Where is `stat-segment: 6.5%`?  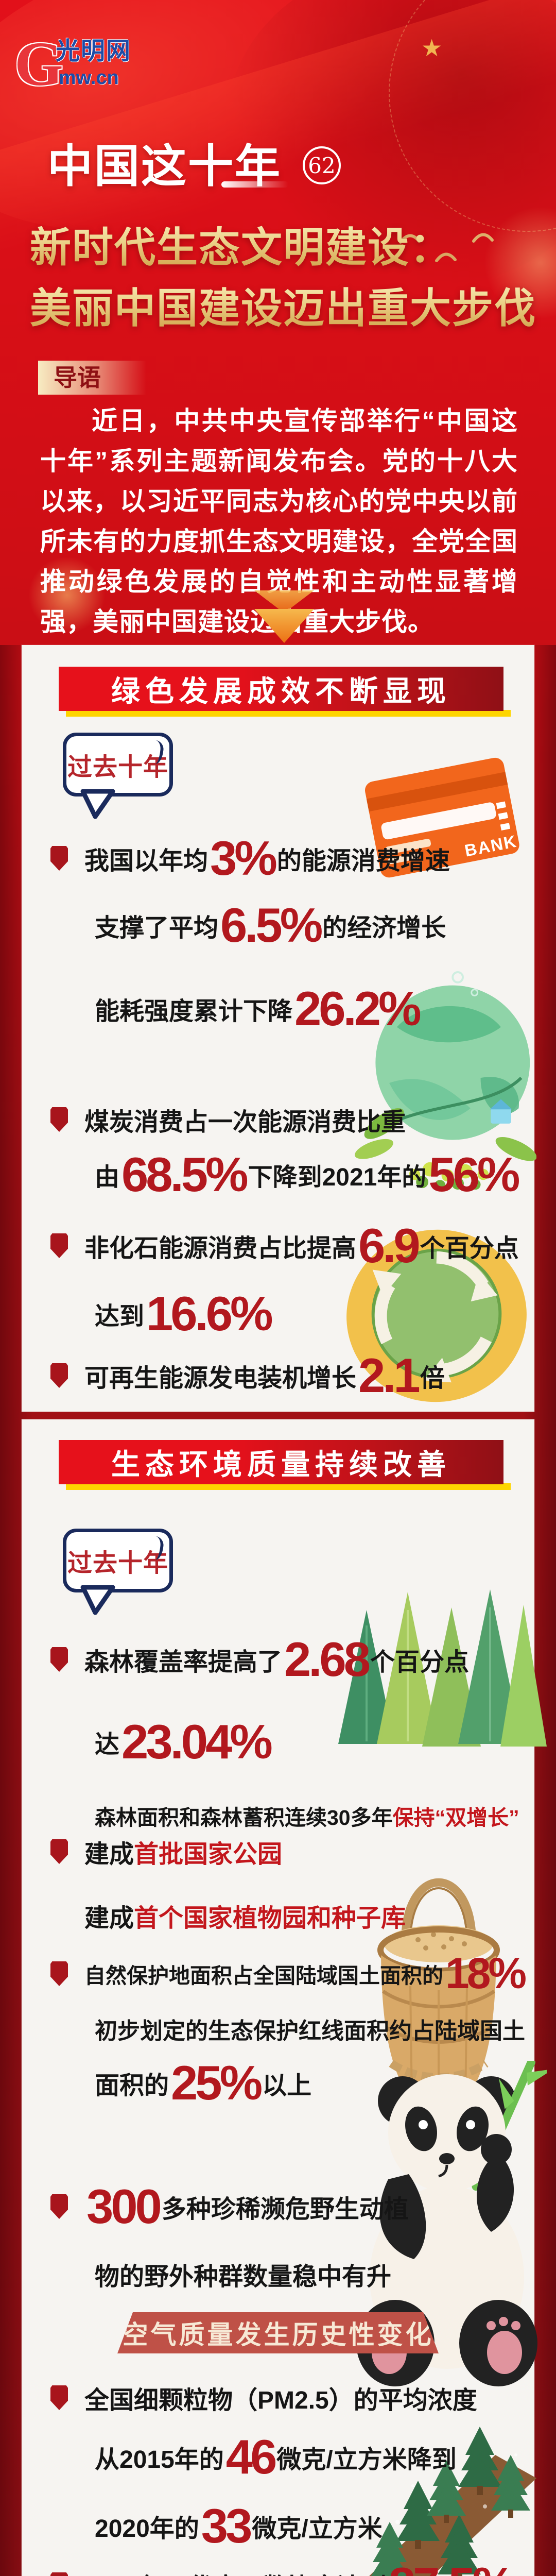
stat-segment: 6.5% is located at coordinates (271, 924).